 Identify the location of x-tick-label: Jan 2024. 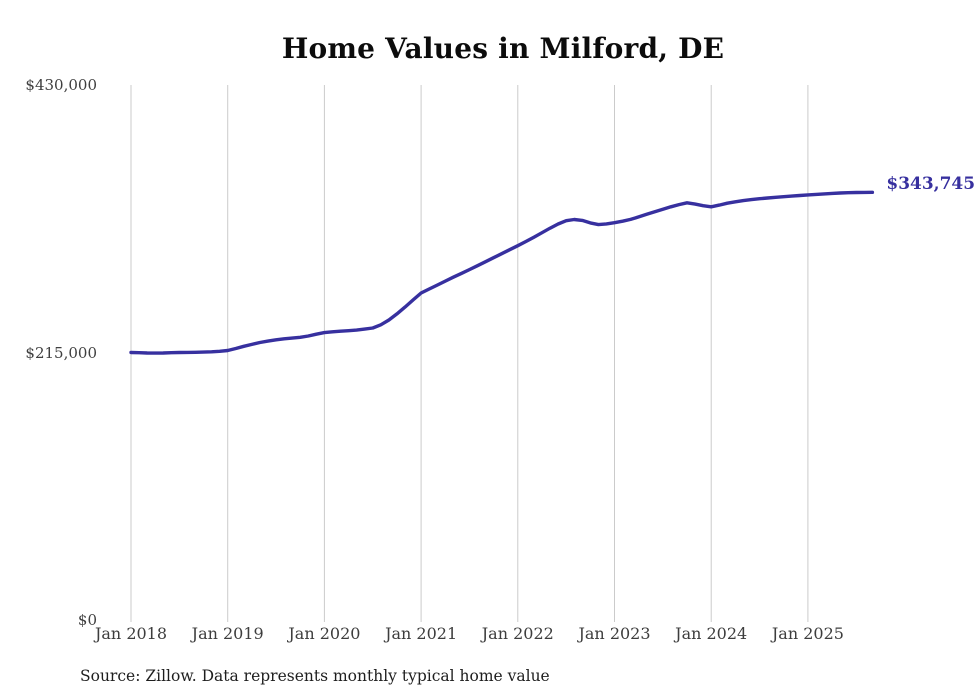
(711, 633).